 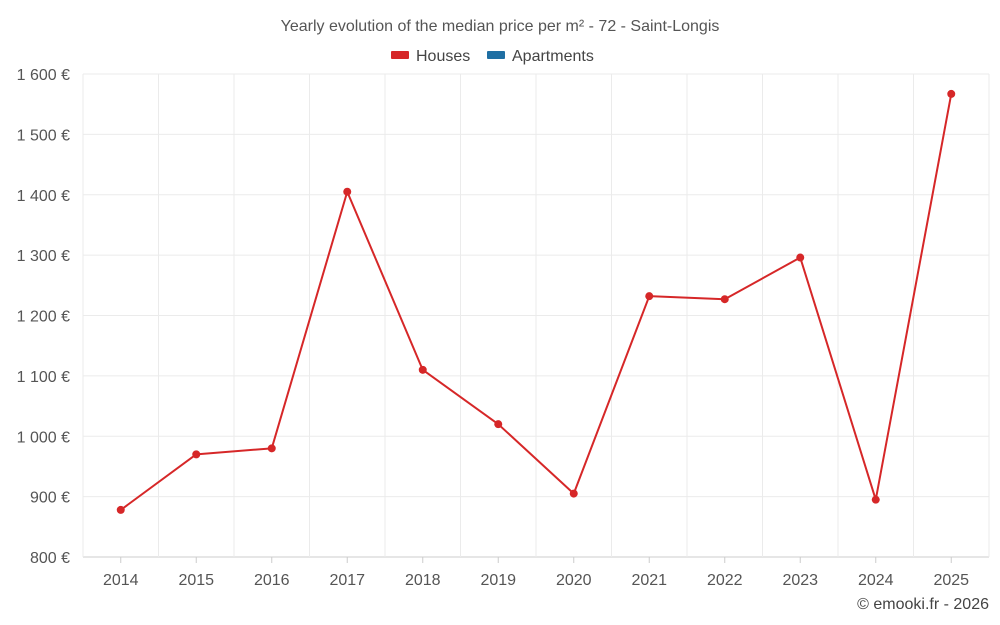 I want to click on y-tick-label: 800 €, so click(x=50, y=558).